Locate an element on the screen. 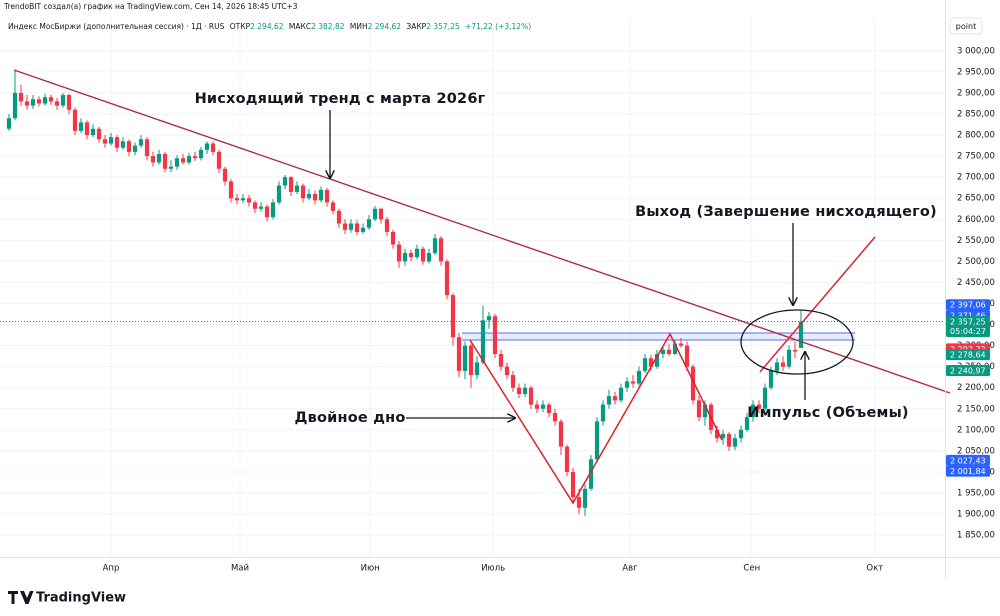  x-tick-label: Авг is located at coordinates (630, 569).